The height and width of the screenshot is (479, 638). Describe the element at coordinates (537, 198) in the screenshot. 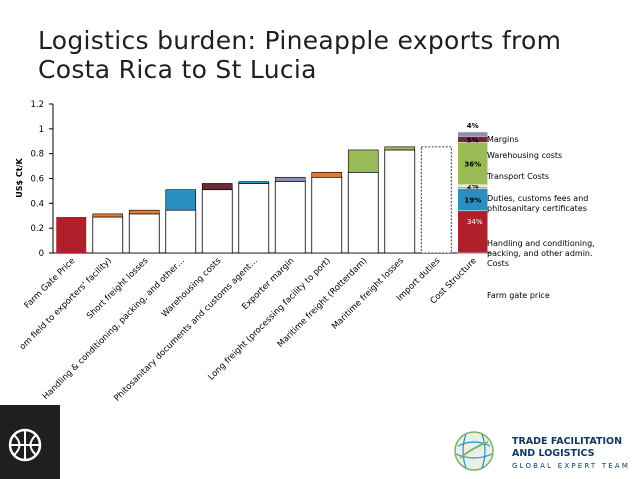

I see `legend-entry-line: Duties, customs fees and` at that location.